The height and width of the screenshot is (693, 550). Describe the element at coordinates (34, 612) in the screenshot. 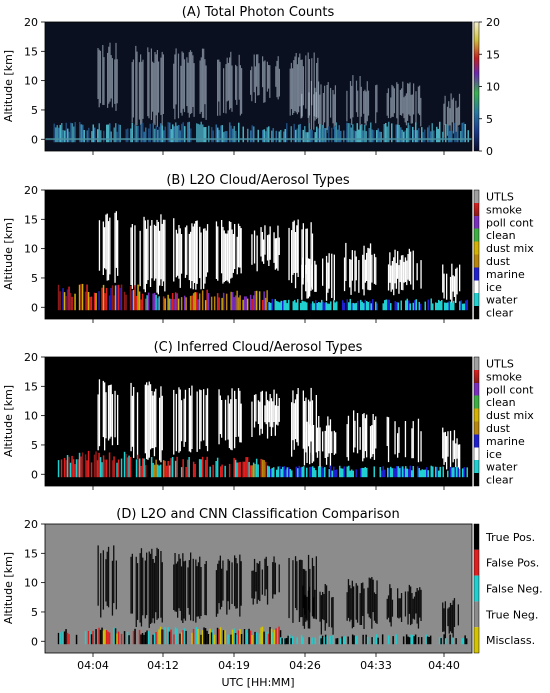

I see `y-tick-label: 5` at that location.